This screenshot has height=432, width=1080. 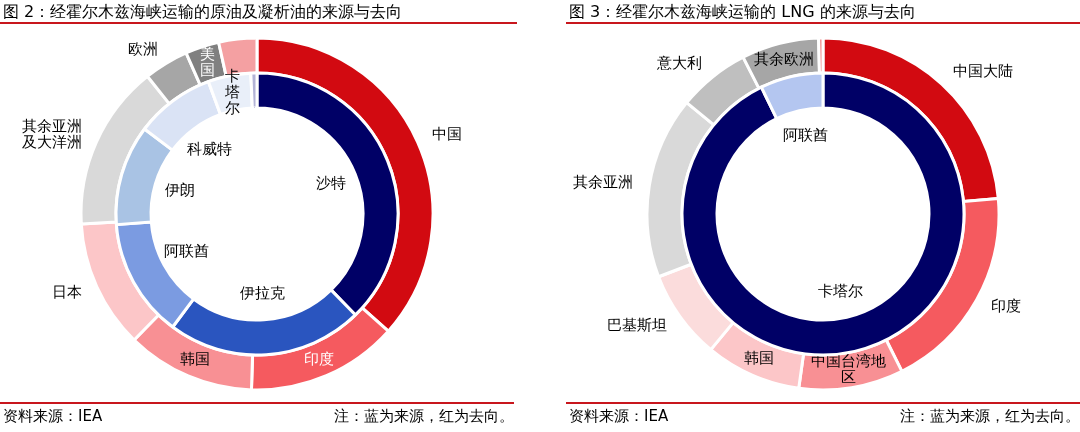 I want to click on slice-label: 伊朗, so click(x=180, y=190).